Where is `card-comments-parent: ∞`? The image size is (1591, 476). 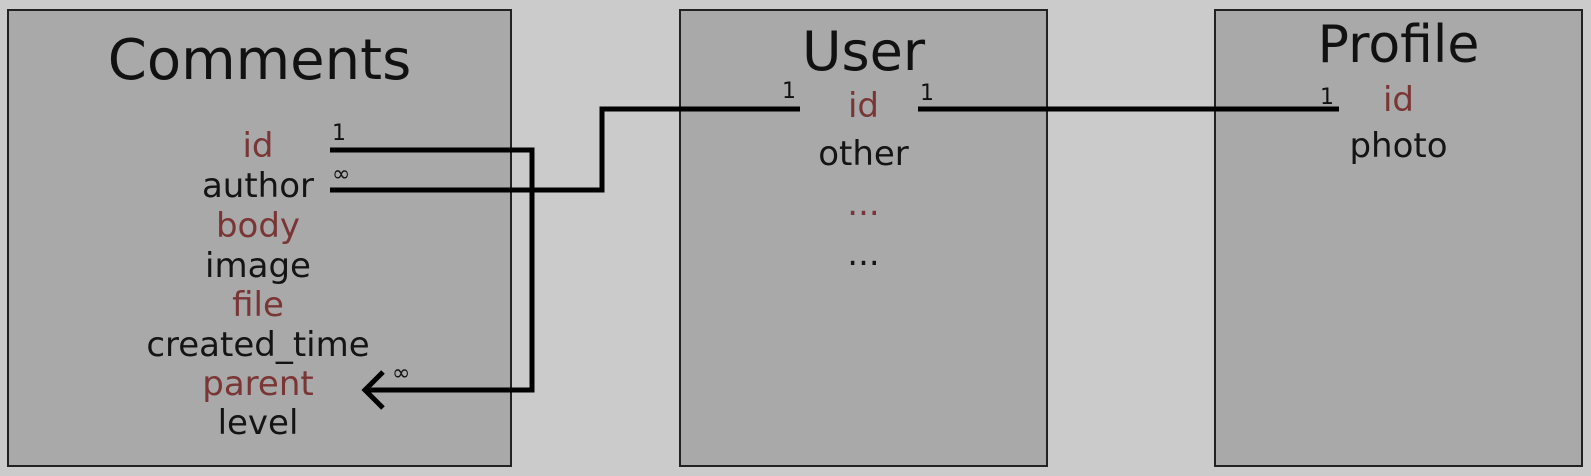 card-comments-parent: ∞ is located at coordinates (401, 373).